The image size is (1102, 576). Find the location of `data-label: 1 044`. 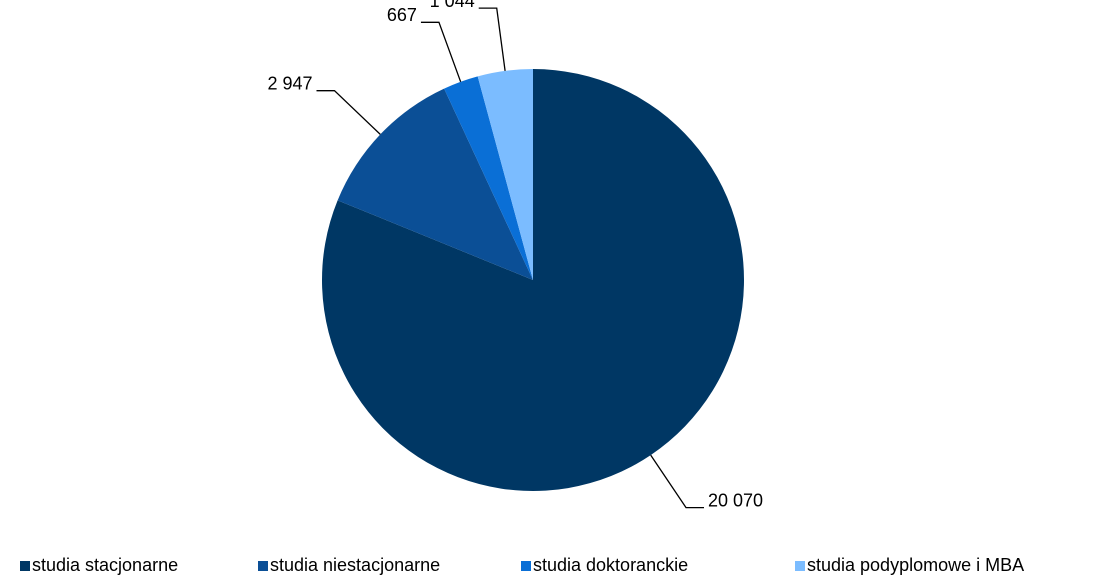

data-label: 1 044 is located at coordinates (452, 5).